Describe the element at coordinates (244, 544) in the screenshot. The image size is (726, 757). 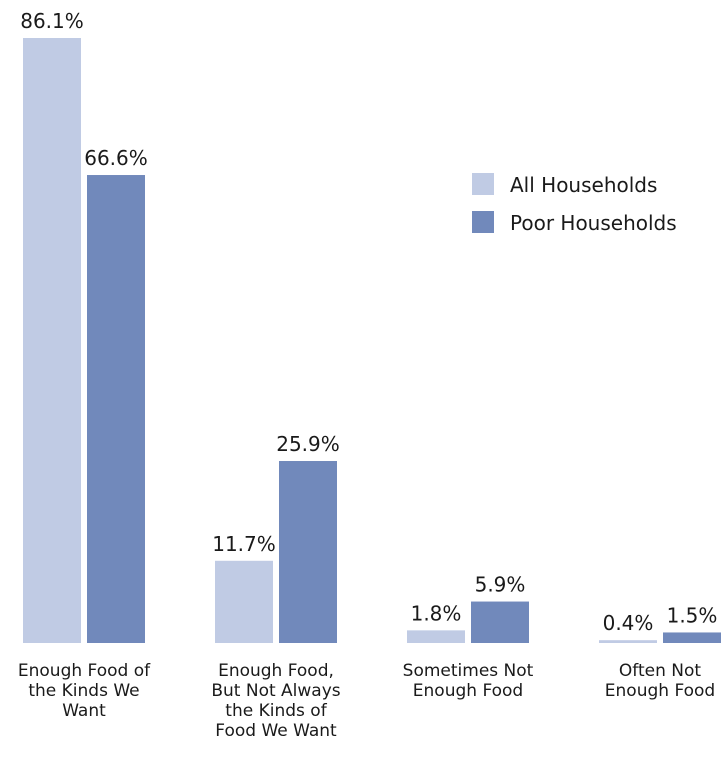
I see `data-label: 11.7%` at that location.